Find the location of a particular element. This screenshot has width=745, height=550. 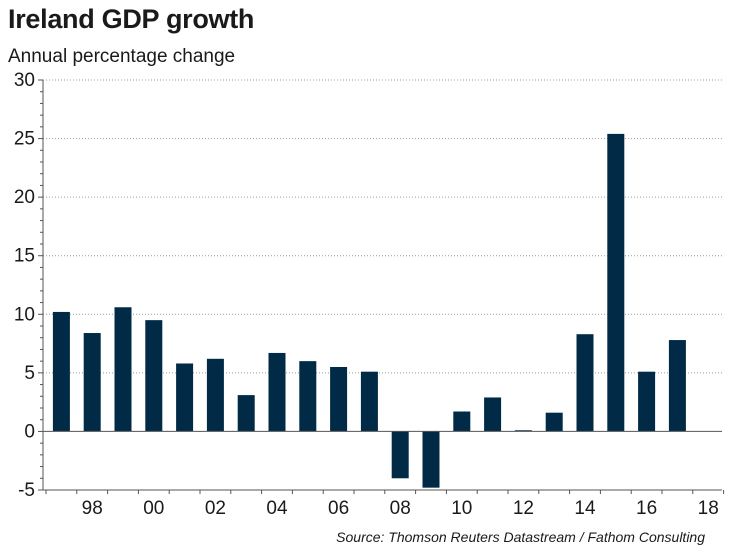

bar-2016 is located at coordinates (647, 401).